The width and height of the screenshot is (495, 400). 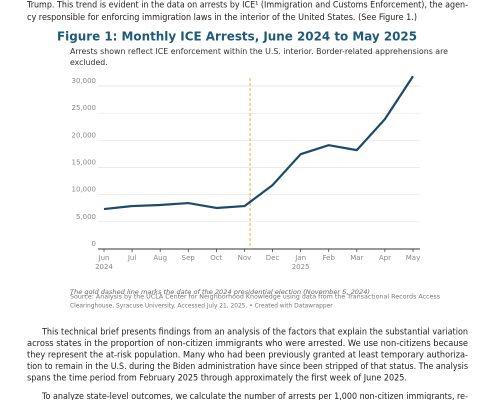 I want to click on figure-subtitle: excluded., so click(x=89, y=62).